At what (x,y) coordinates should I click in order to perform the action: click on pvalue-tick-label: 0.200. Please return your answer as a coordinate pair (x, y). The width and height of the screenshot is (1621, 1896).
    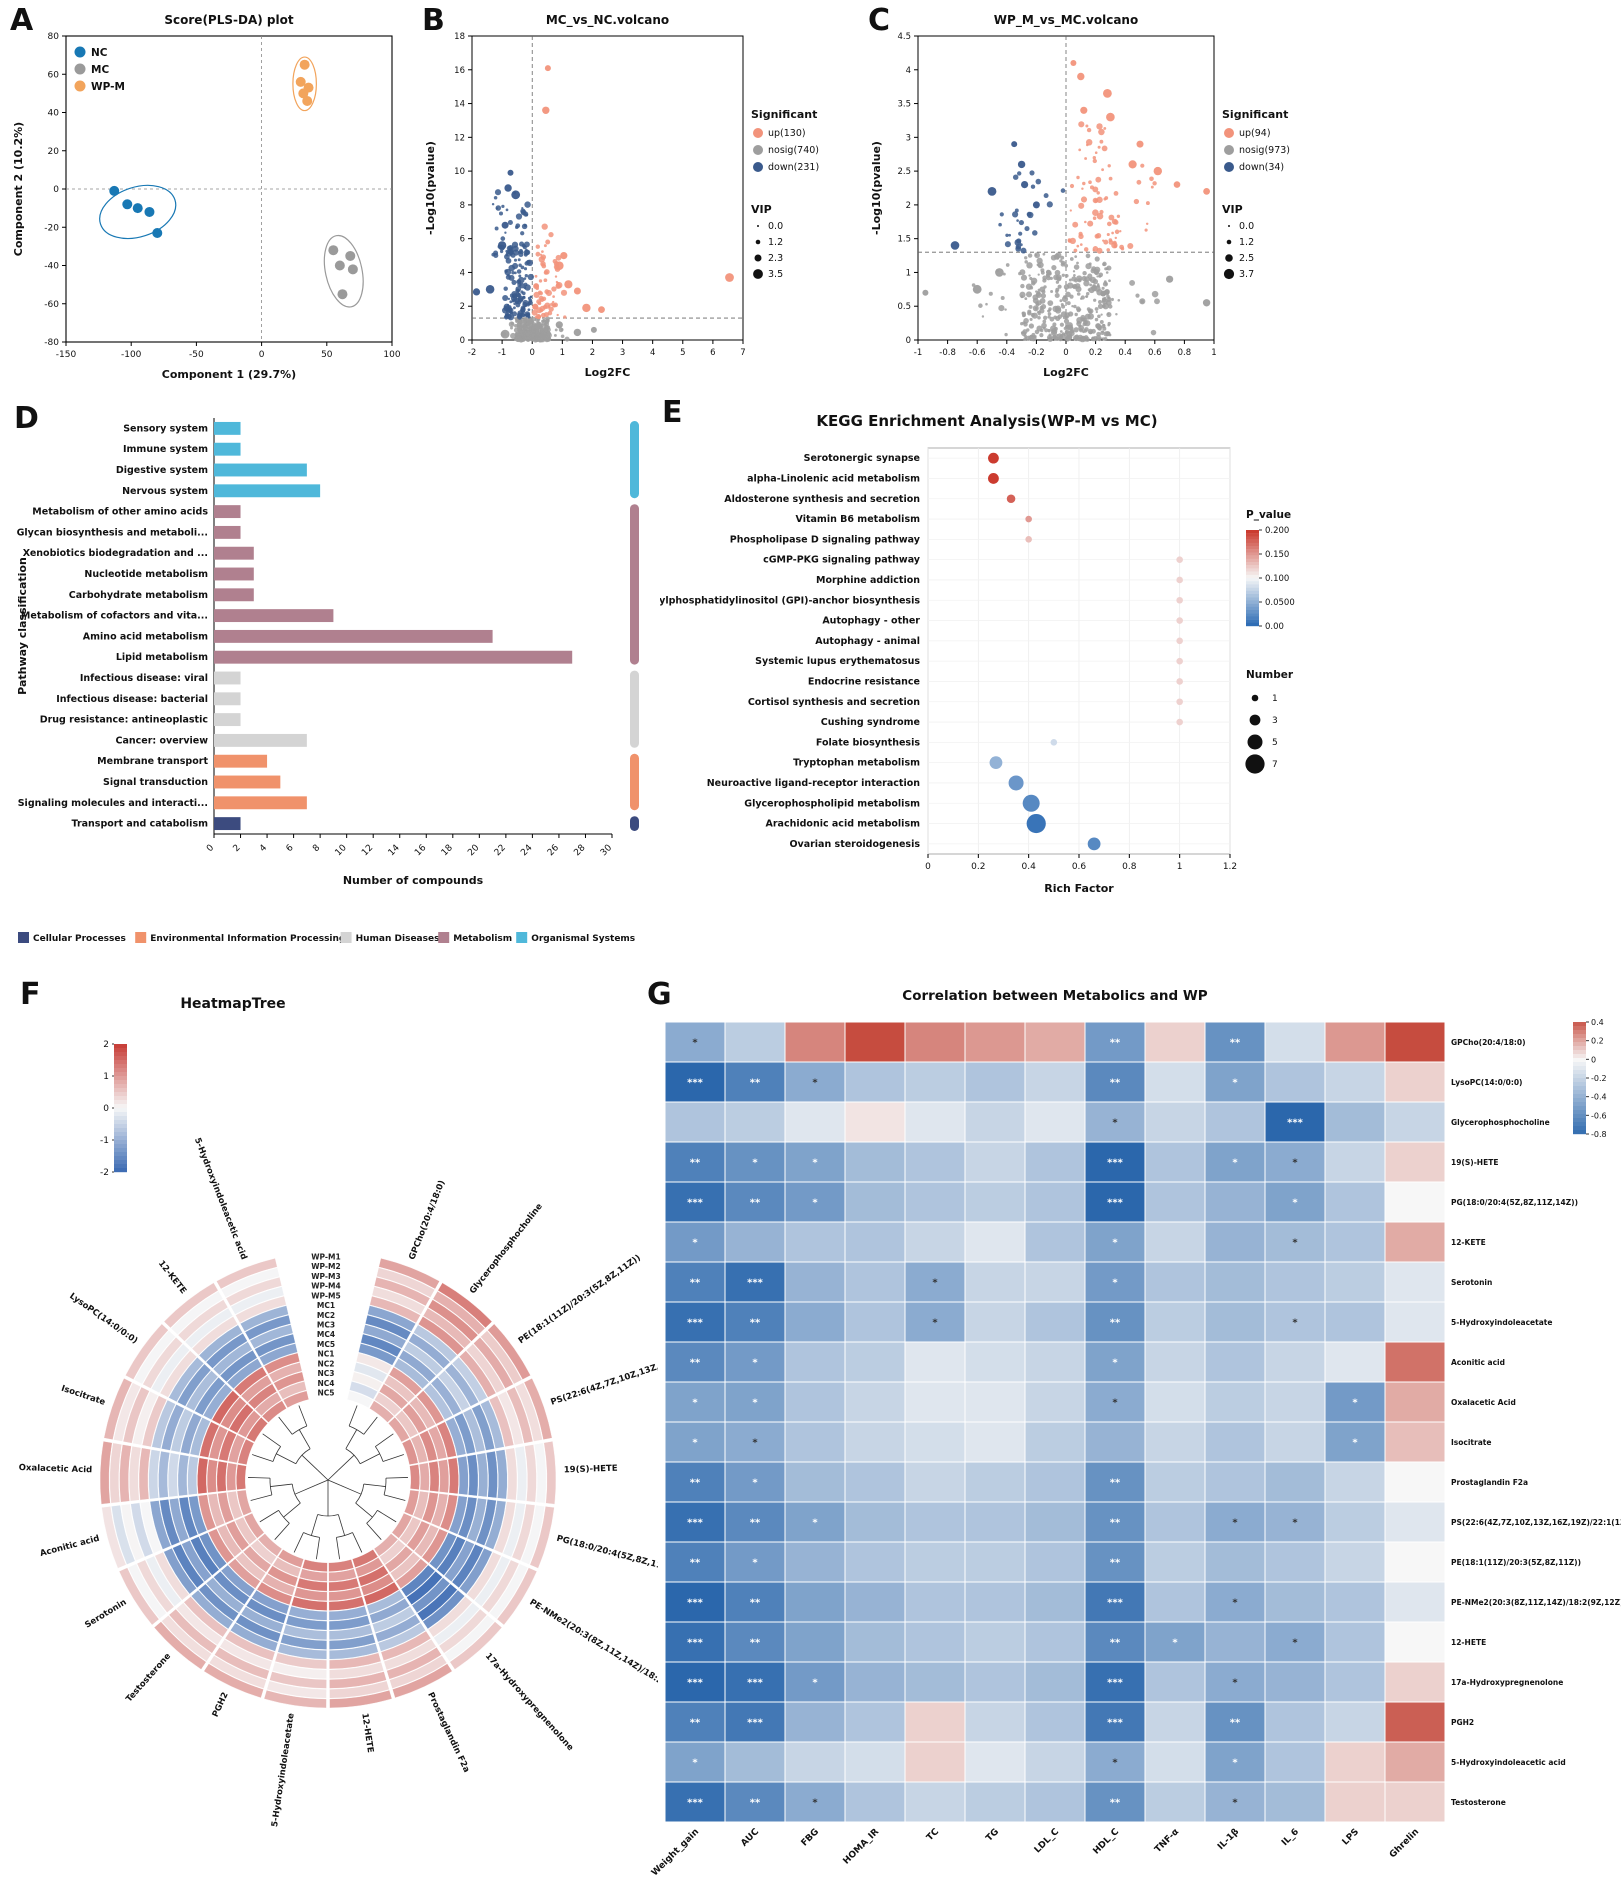
    Looking at the image, I should click on (1277, 531).